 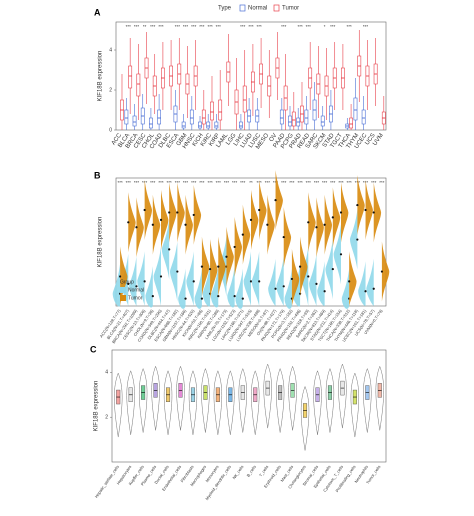 I want to click on legend-title: Type, so click(x=225, y=9).